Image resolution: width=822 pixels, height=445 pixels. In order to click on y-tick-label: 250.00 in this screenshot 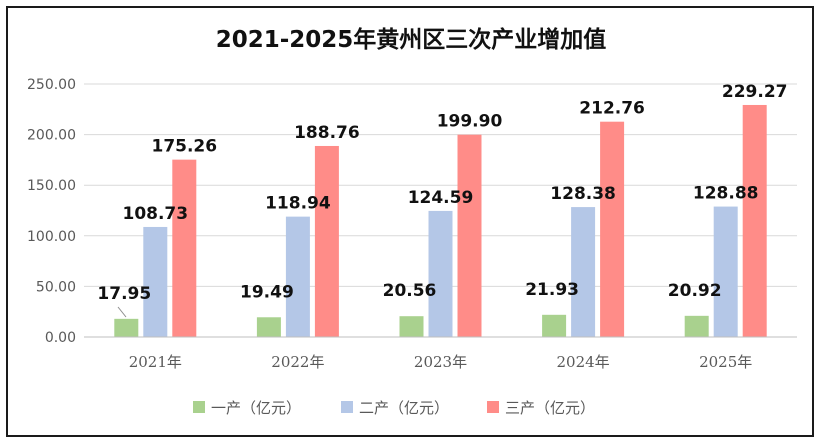, I will do `click(51, 85)`.